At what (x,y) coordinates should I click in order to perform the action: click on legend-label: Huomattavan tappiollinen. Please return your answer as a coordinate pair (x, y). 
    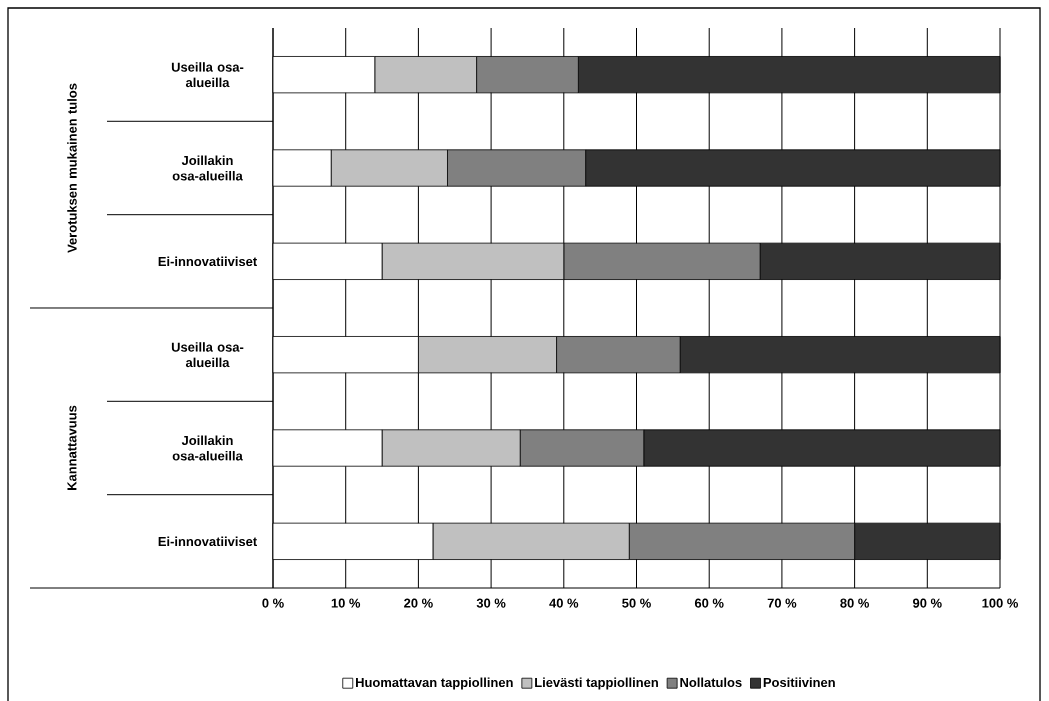
    Looking at the image, I should click on (434, 683).